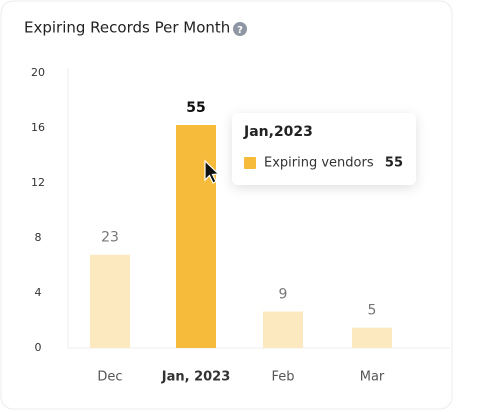 The width and height of the screenshot is (492, 412). What do you see at coordinates (372, 377) in the screenshot?
I see `x-tick-label: Mar` at bounding box center [372, 377].